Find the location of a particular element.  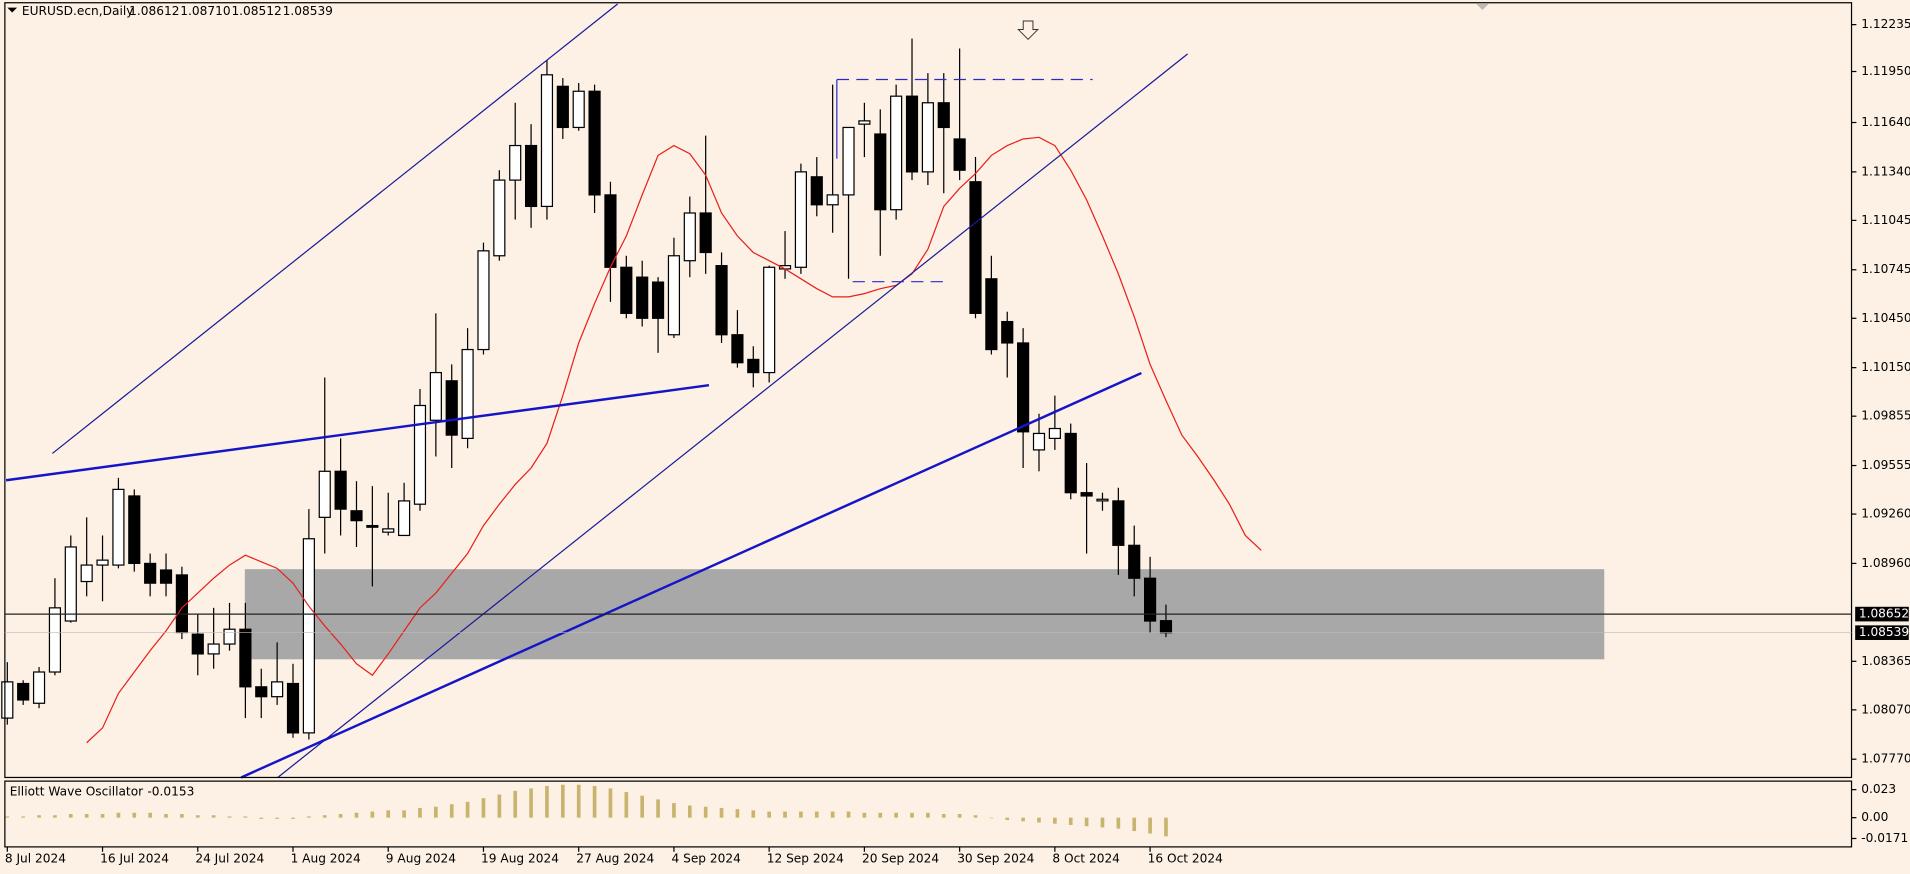

x-tick-label: 19 Aug 2024 is located at coordinates (520, 859).